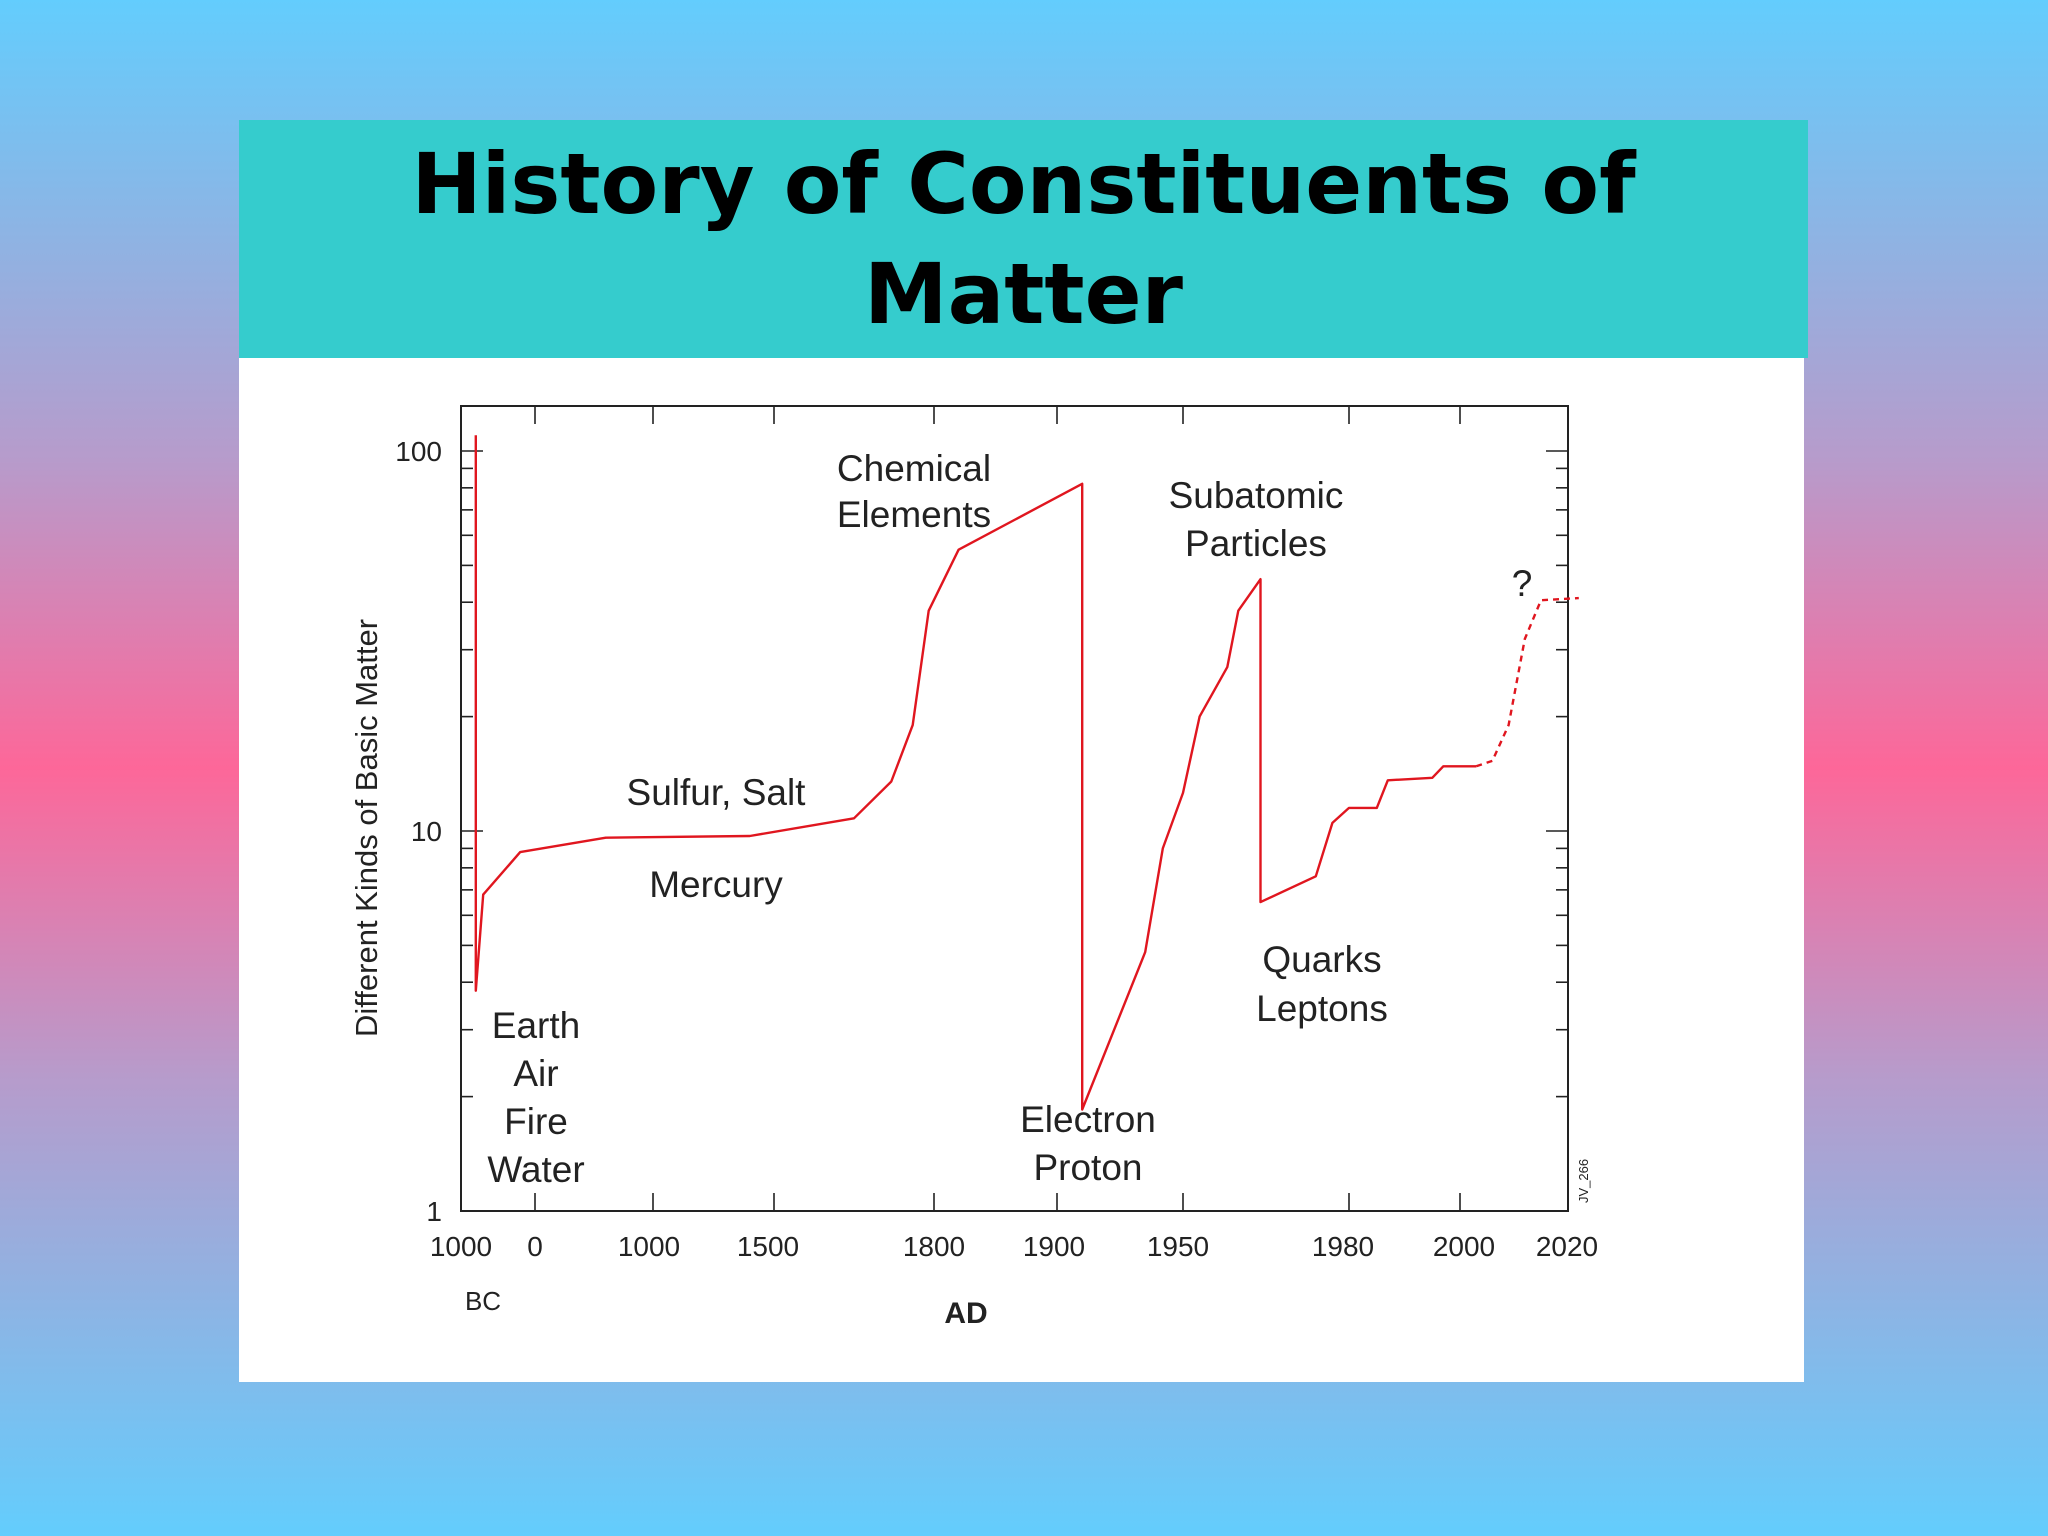 The width and height of the screenshot is (2048, 1536). Describe the element at coordinates (535, 1169) in the screenshot. I see `annotation-label: Water` at that location.